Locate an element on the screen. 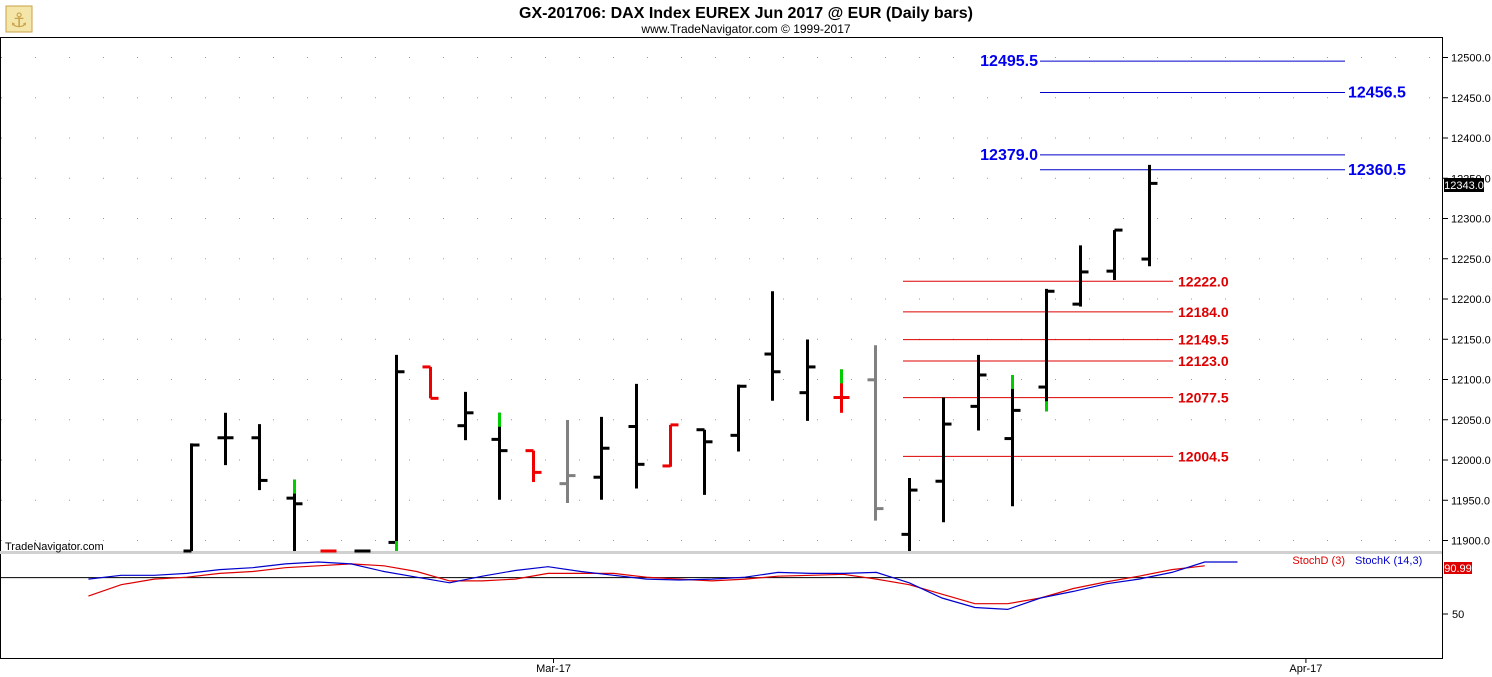  price-tick-label: 12300.0 is located at coordinates (1471, 220).